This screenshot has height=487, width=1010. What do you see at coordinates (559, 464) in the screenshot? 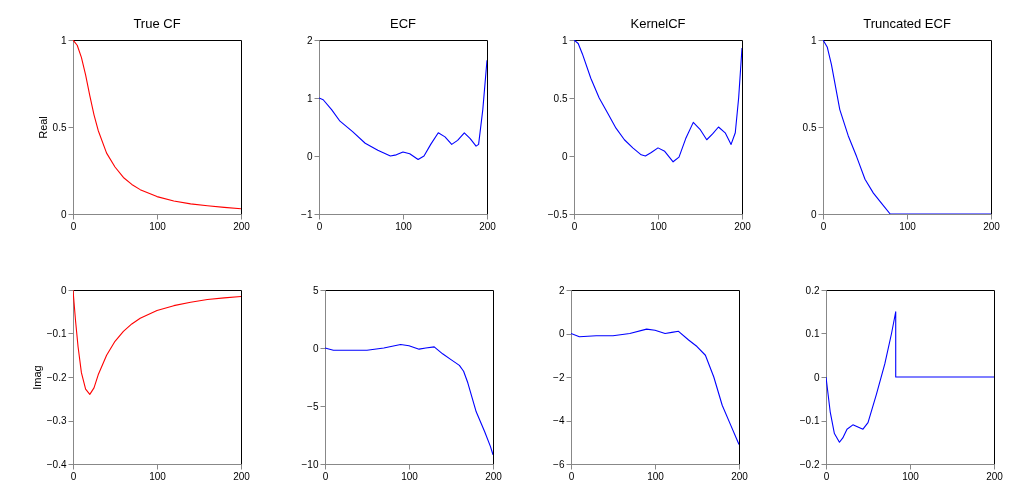
I see `y-tick-label: −6` at bounding box center [559, 464].